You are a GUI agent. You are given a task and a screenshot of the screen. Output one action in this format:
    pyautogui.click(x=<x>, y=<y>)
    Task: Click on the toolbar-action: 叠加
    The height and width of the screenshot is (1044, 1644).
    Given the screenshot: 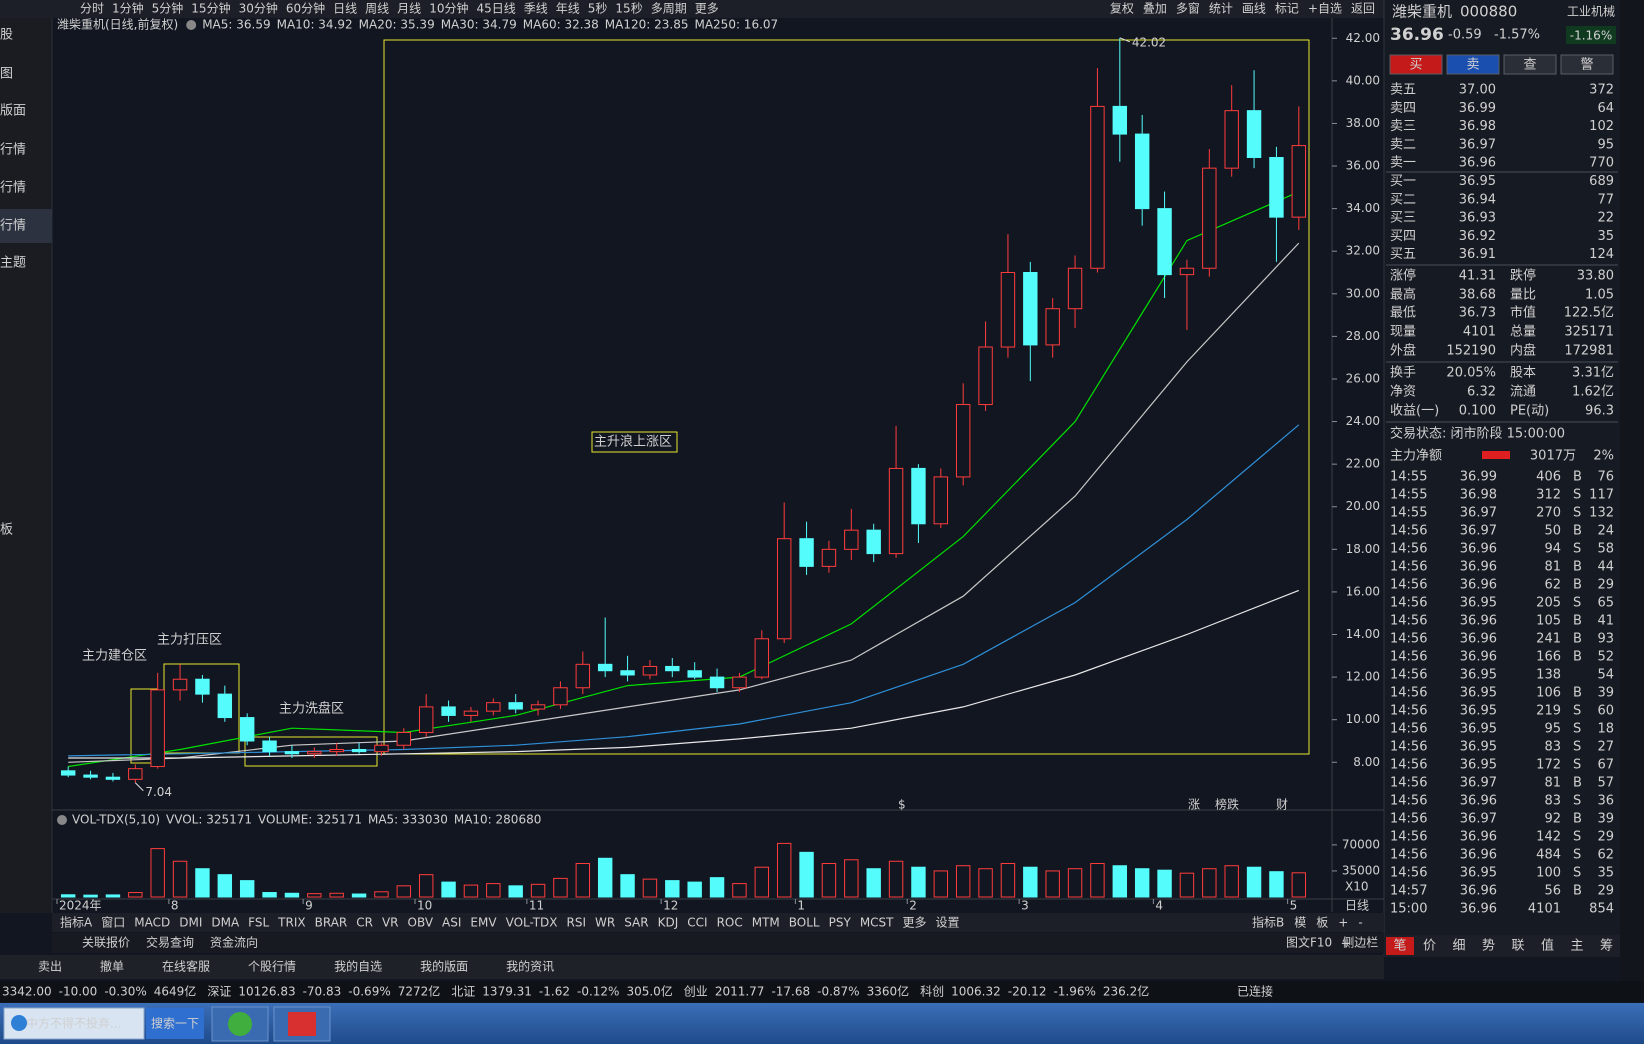 What is the action you would take?
    pyautogui.click(x=1155, y=9)
    